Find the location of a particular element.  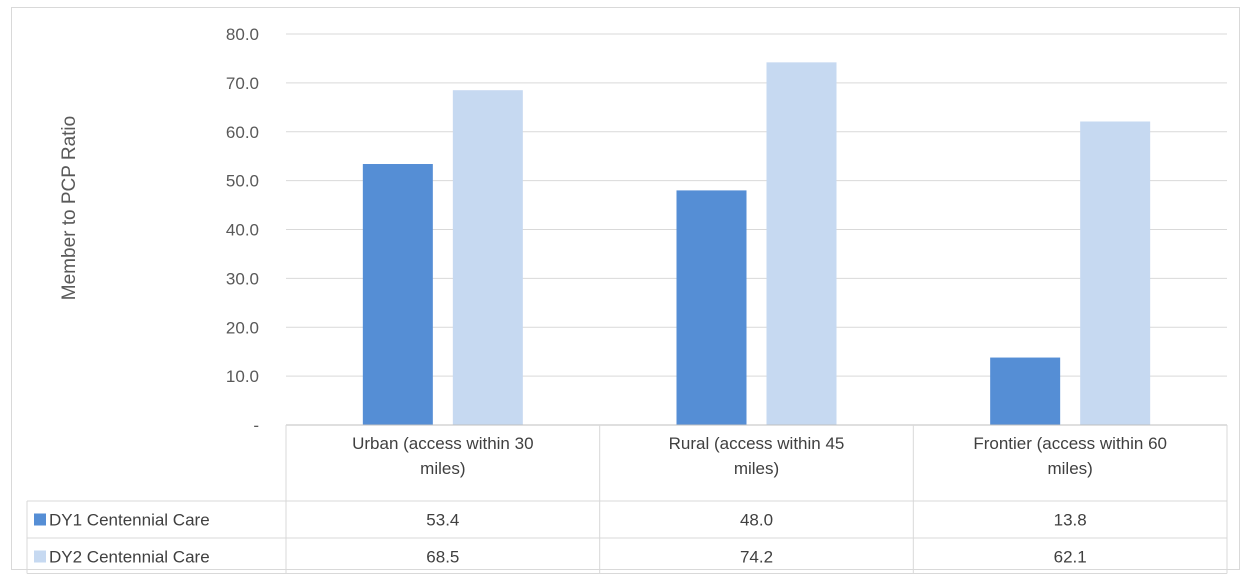

y-tick-label: 10.0 is located at coordinates (242, 376).